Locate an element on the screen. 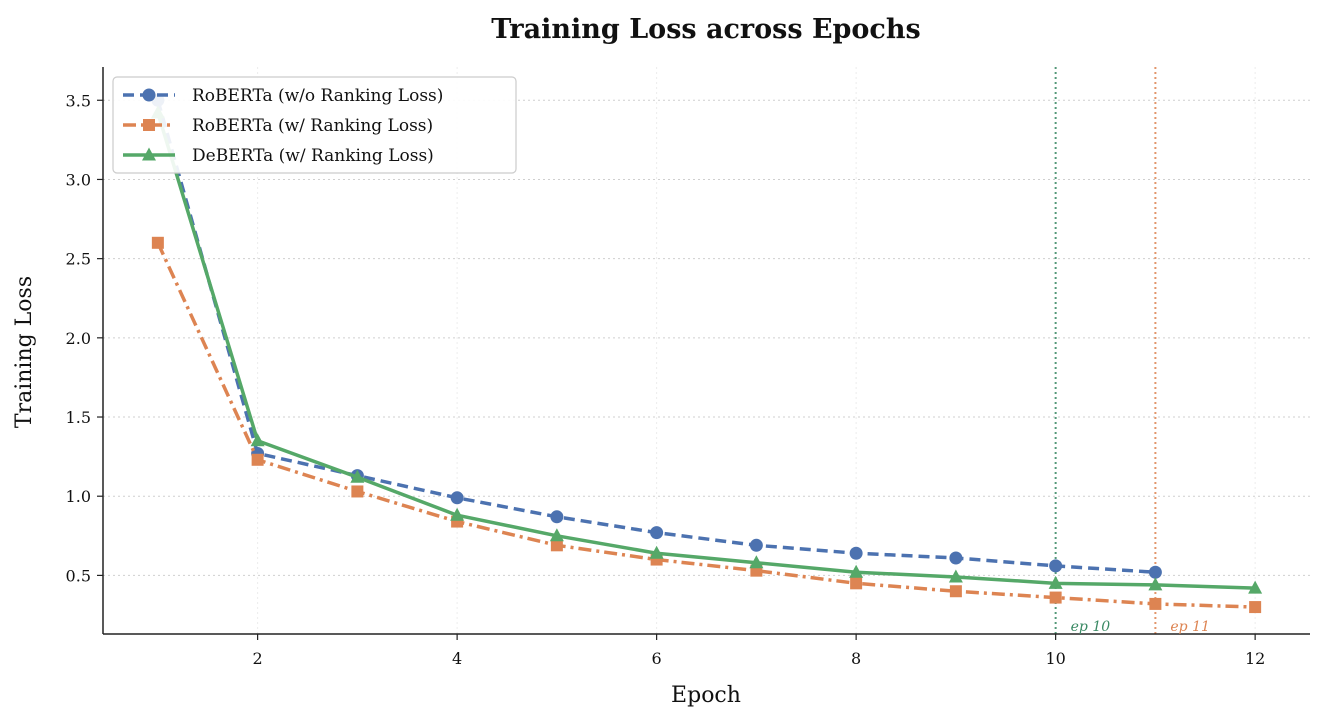 The height and width of the screenshot is (723, 1324). epoch-marker-lines is located at coordinates (1105, 350).